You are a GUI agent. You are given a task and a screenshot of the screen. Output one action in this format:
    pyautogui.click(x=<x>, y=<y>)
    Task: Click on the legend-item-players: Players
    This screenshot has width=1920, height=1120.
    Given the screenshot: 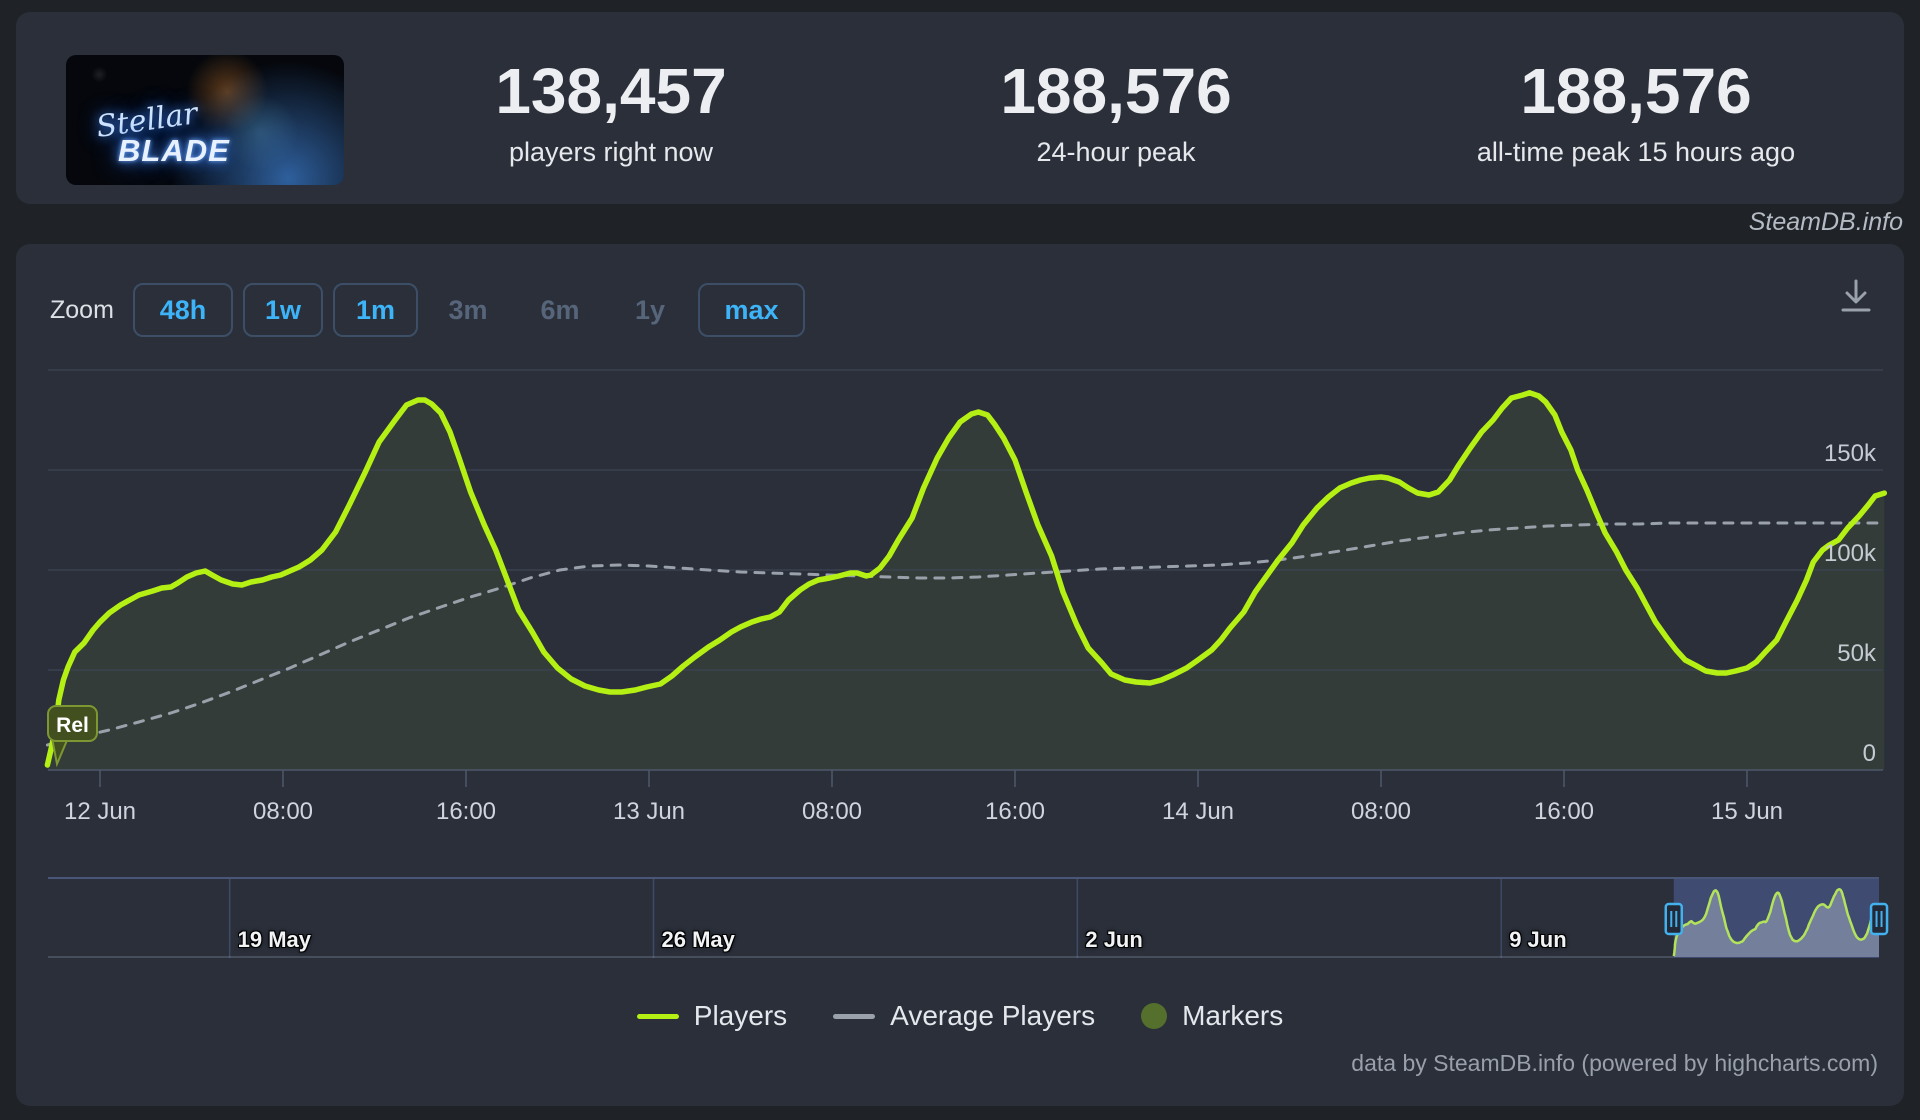 What is the action you would take?
    pyautogui.click(x=712, y=1016)
    